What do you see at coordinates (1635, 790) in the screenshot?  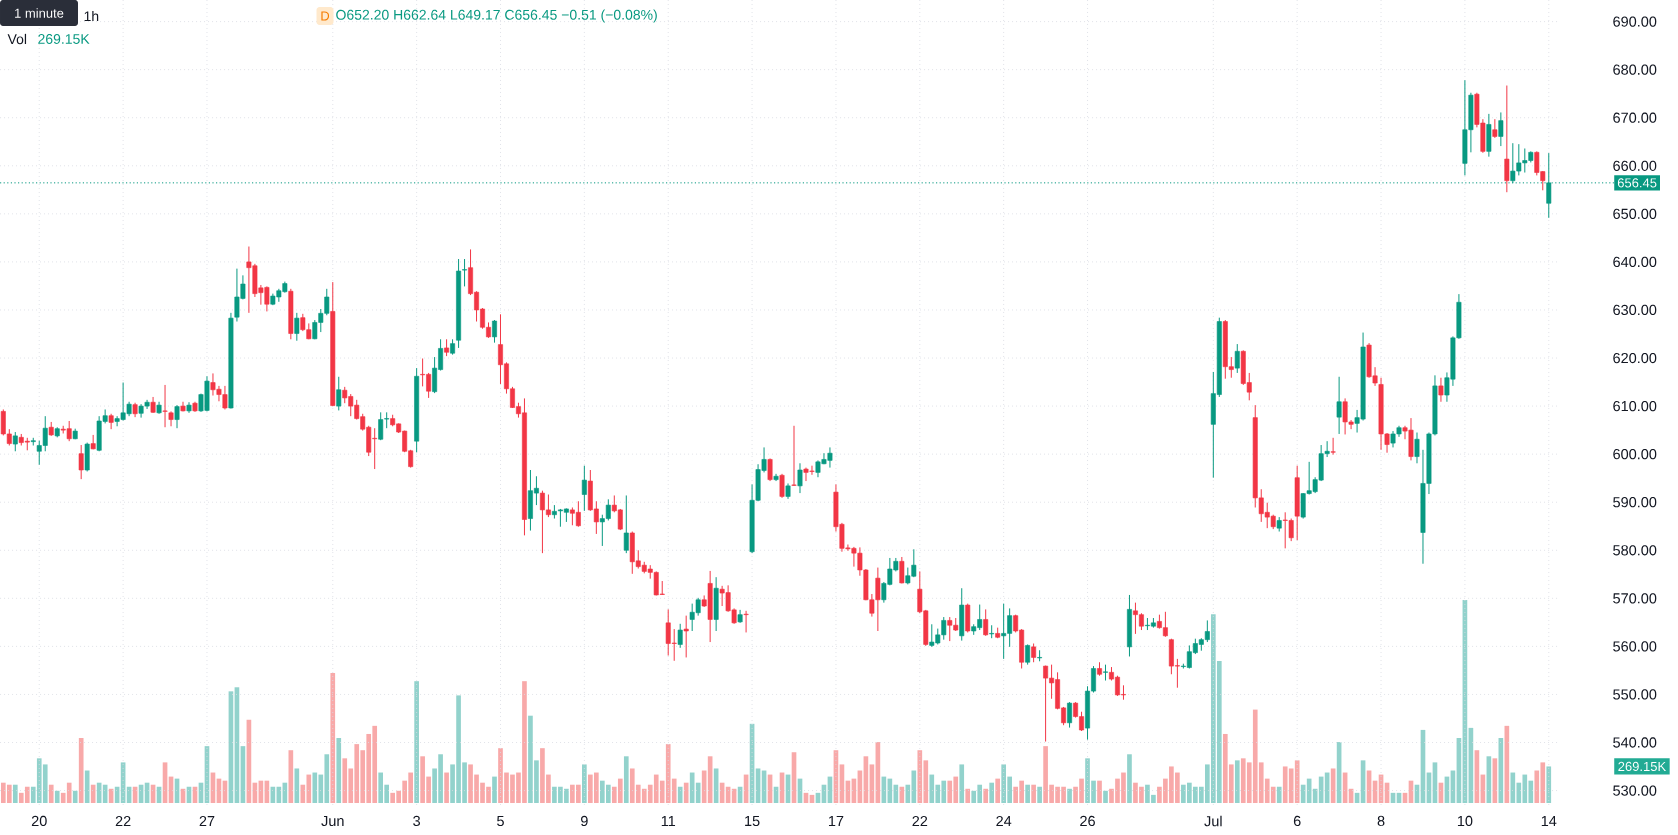 I see `y-tick-label: 530.00` at bounding box center [1635, 790].